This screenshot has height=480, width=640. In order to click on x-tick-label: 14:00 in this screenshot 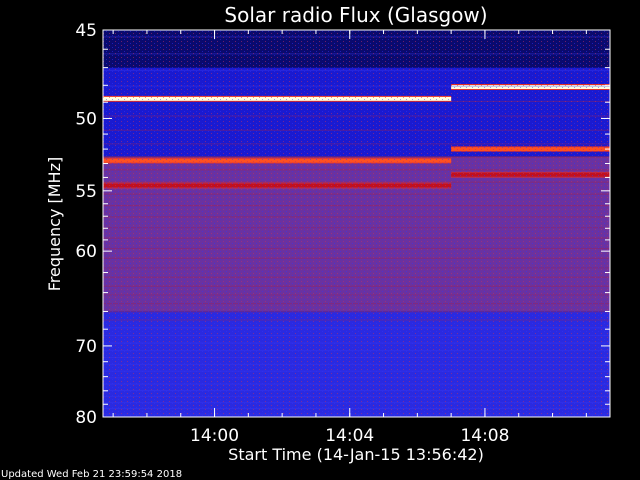, I will do `click(214, 436)`.